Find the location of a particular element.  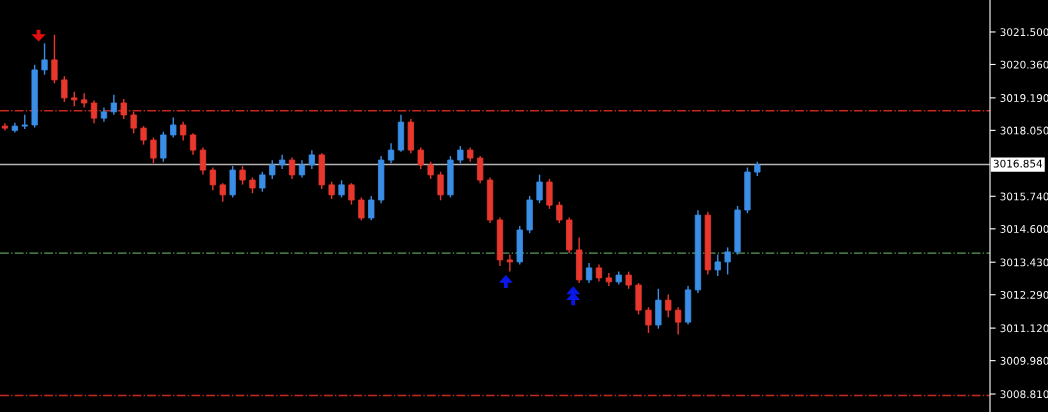

y-tick-label: 3021.500 is located at coordinates (1024, 32).